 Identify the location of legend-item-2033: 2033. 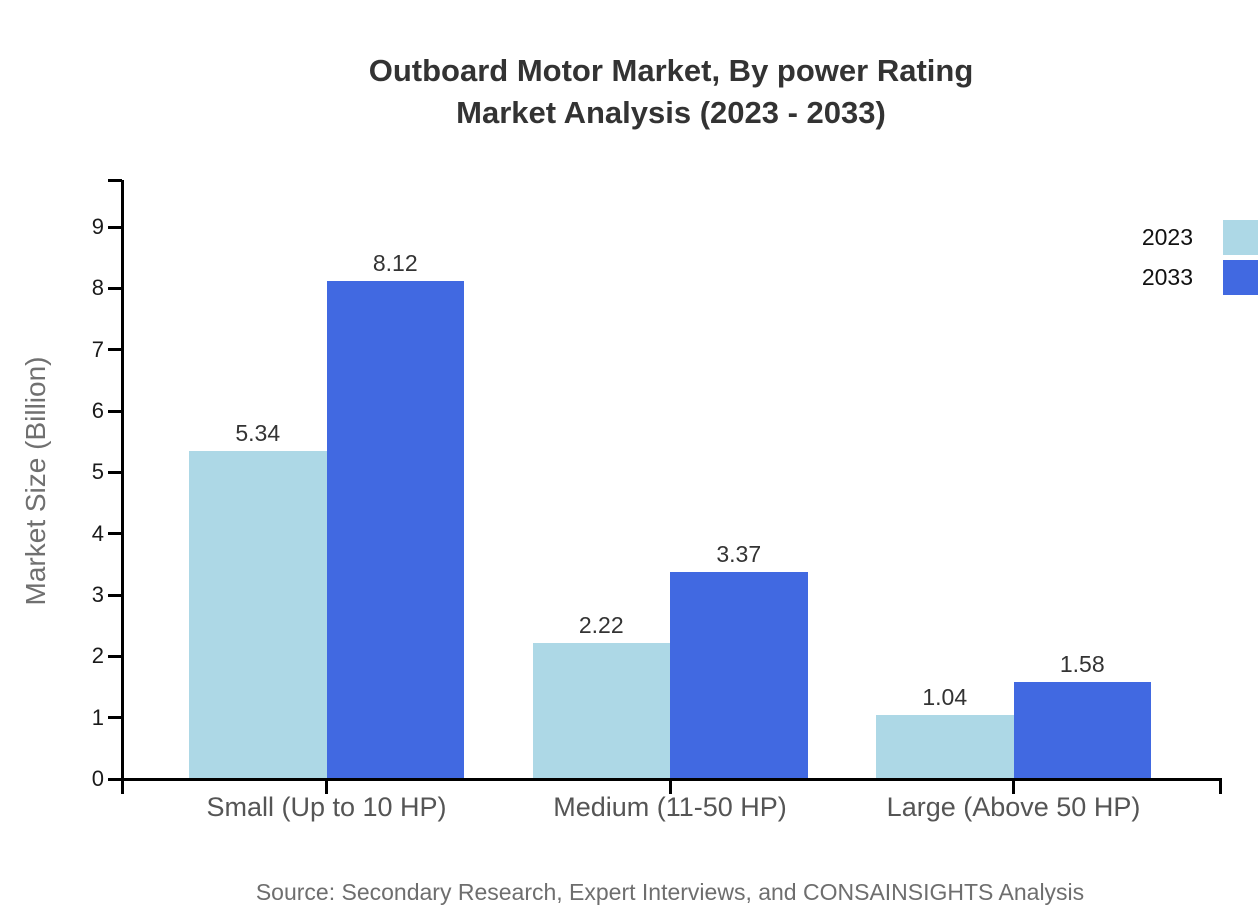
(1200, 277).